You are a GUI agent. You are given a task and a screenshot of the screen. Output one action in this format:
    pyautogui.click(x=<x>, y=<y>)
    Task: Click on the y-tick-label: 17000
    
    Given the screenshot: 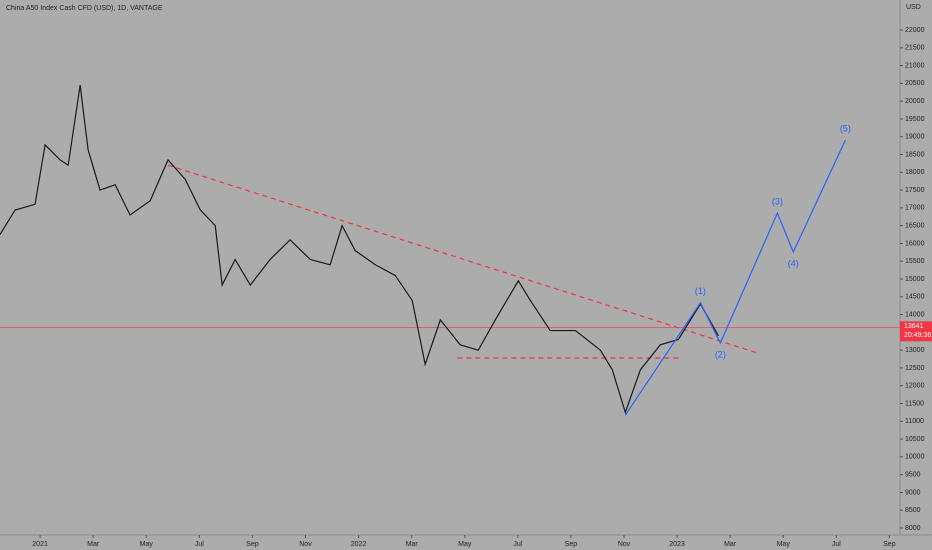 What is the action you would take?
    pyautogui.click(x=915, y=208)
    